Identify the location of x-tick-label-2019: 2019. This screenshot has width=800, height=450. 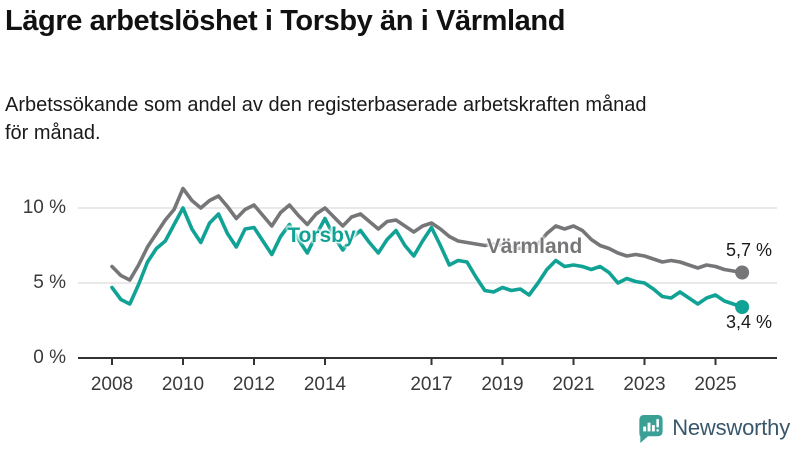
(502, 384).